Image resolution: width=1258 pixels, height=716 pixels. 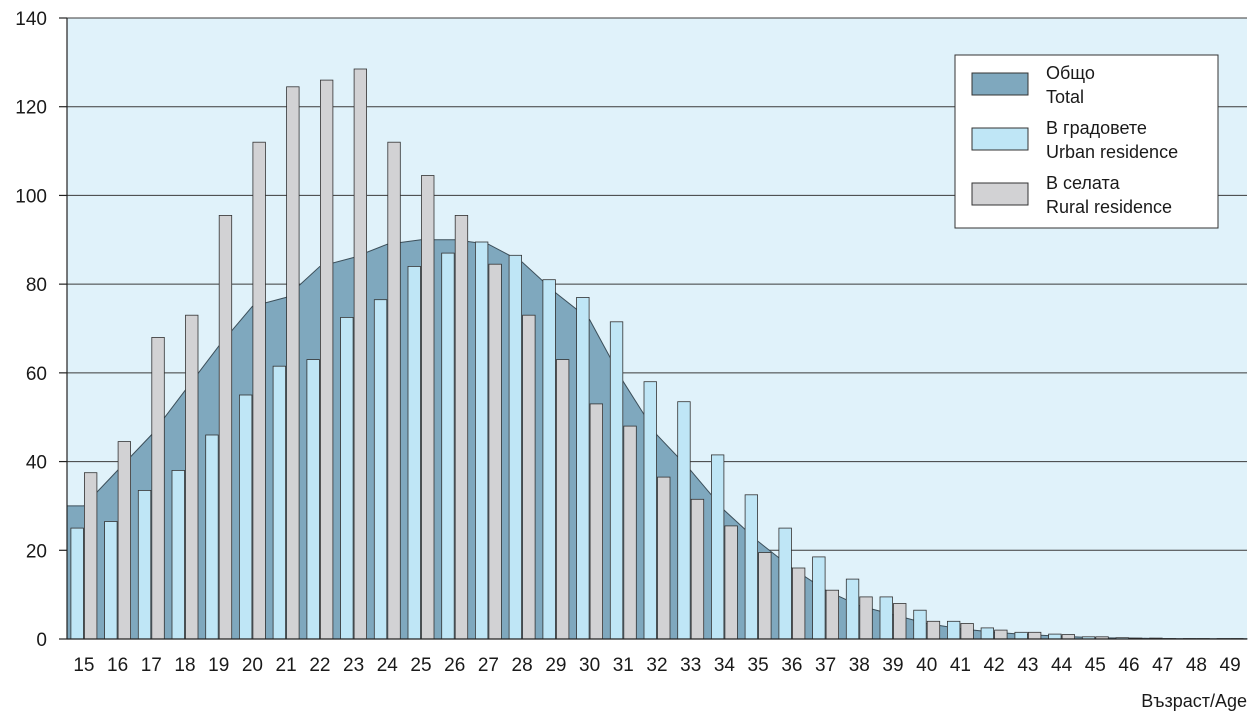 I want to click on x-tick-label-49: 49, so click(x=1230, y=665).